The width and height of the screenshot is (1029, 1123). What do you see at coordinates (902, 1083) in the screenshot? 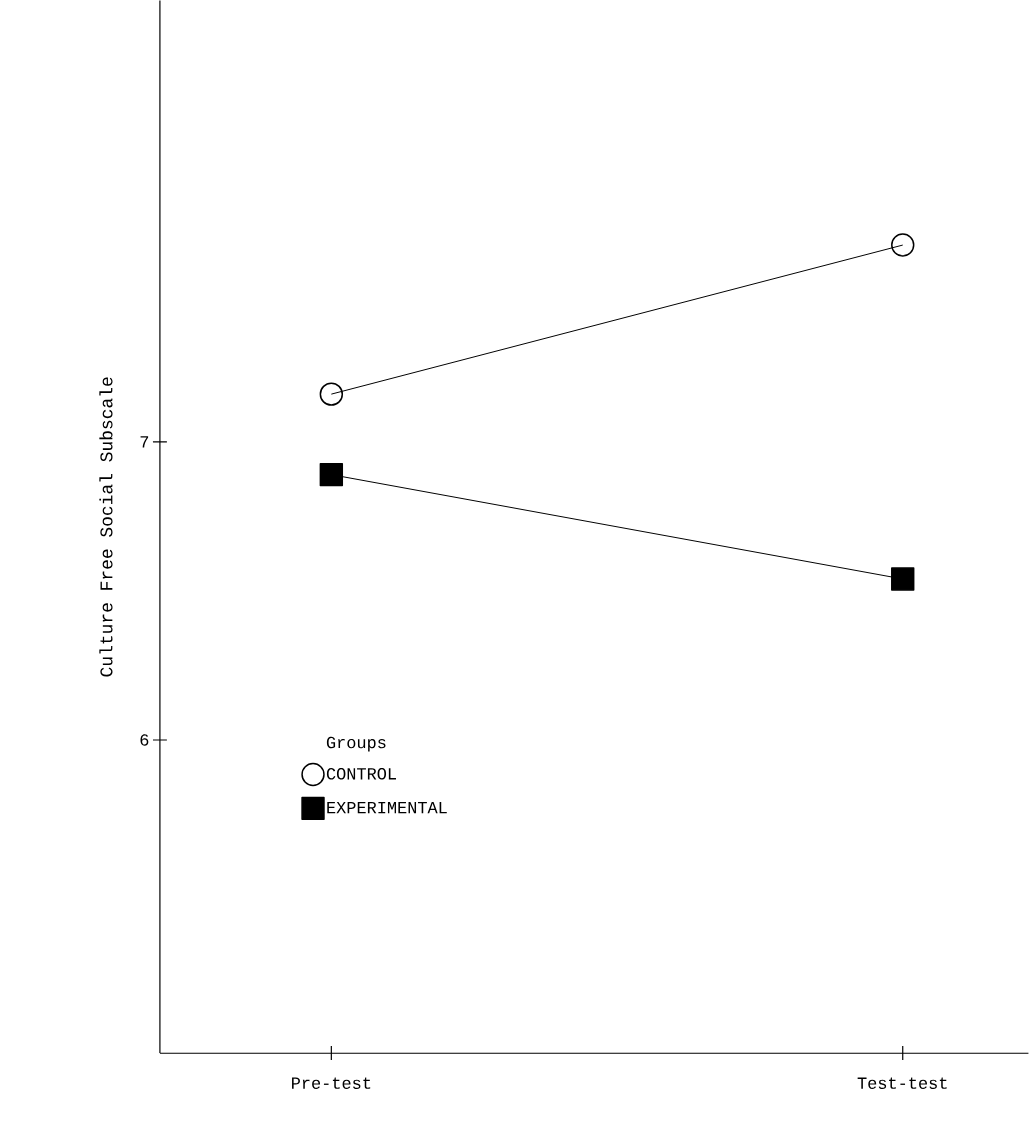
I see `x-tick-label: Test-test` at bounding box center [902, 1083].